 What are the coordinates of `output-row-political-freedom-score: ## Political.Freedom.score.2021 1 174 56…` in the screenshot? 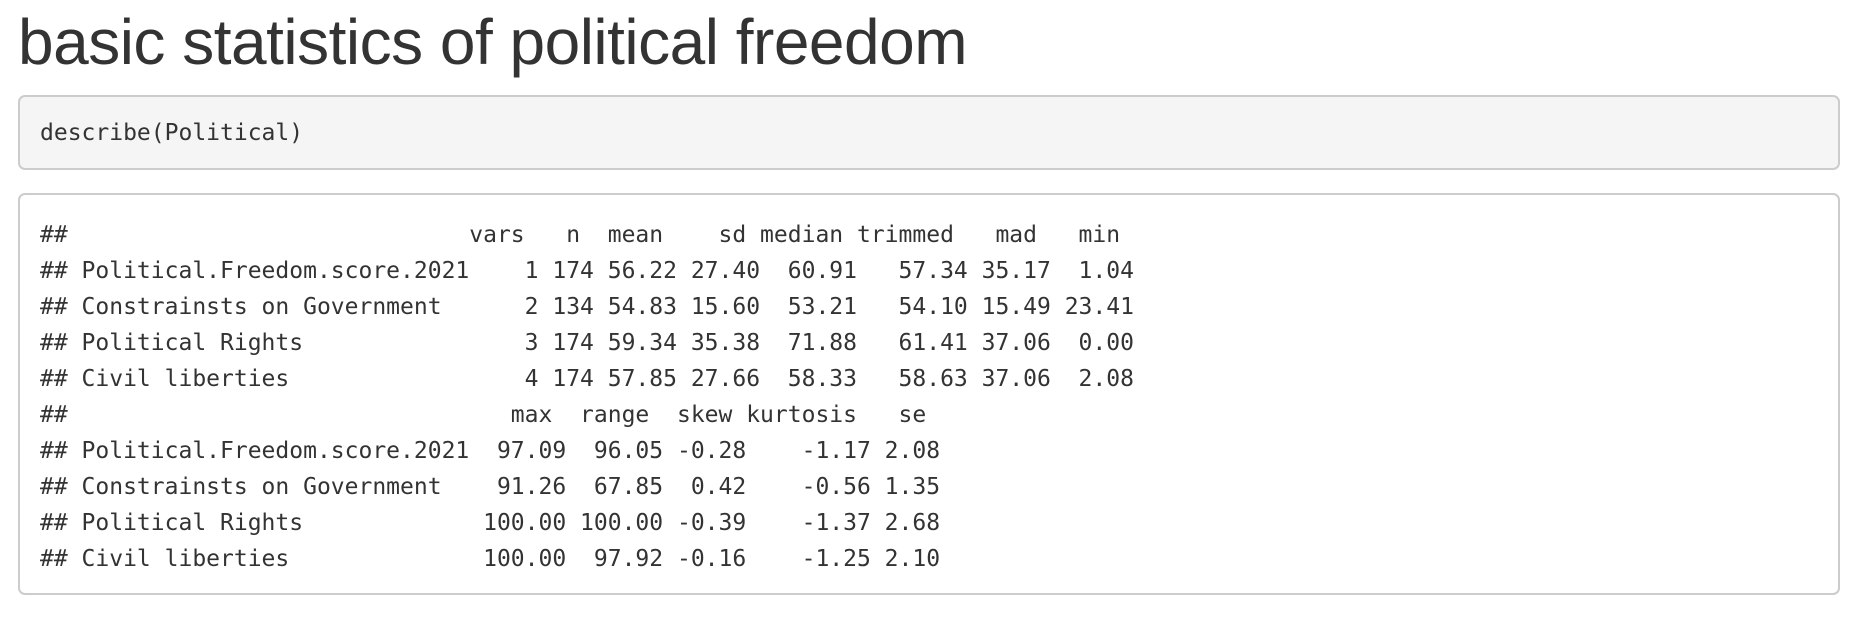 It's located at (587, 271).